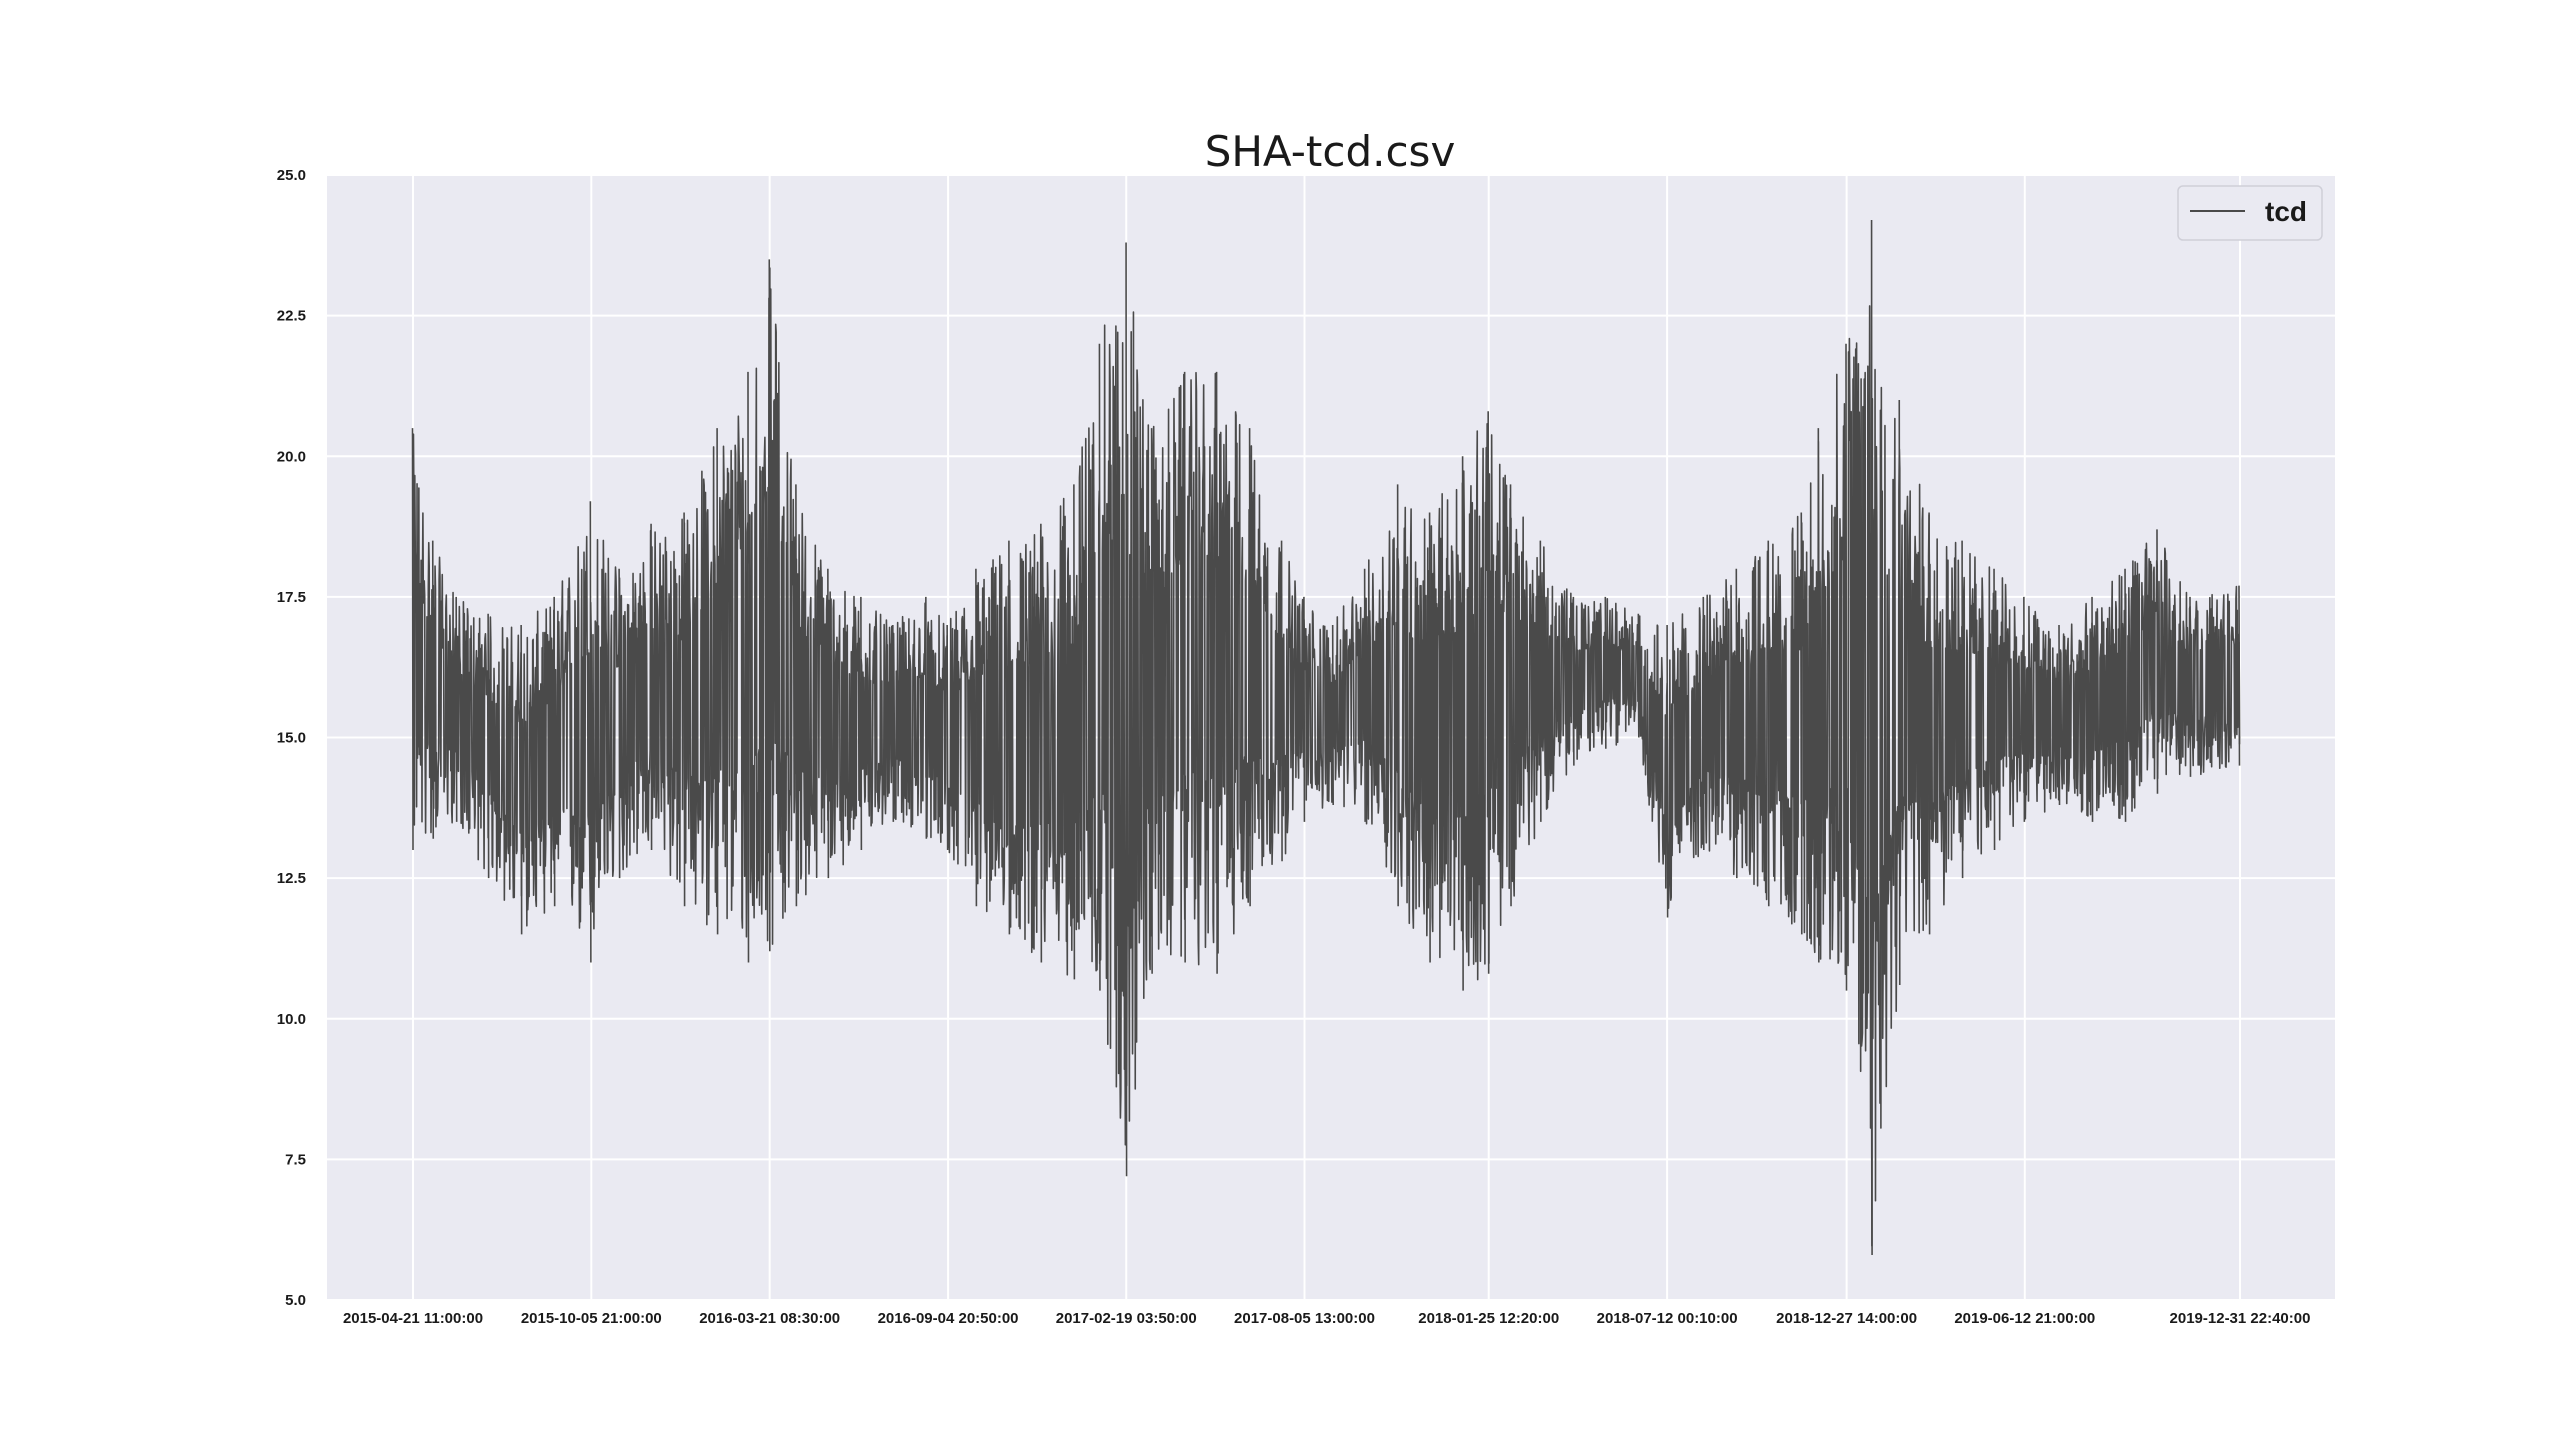 The width and height of the screenshot is (2560, 1440). What do you see at coordinates (1667, 1318) in the screenshot?
I see `x-tick-label: 2018-07-12 00:10:00` at bounding box center [1667, 1318].